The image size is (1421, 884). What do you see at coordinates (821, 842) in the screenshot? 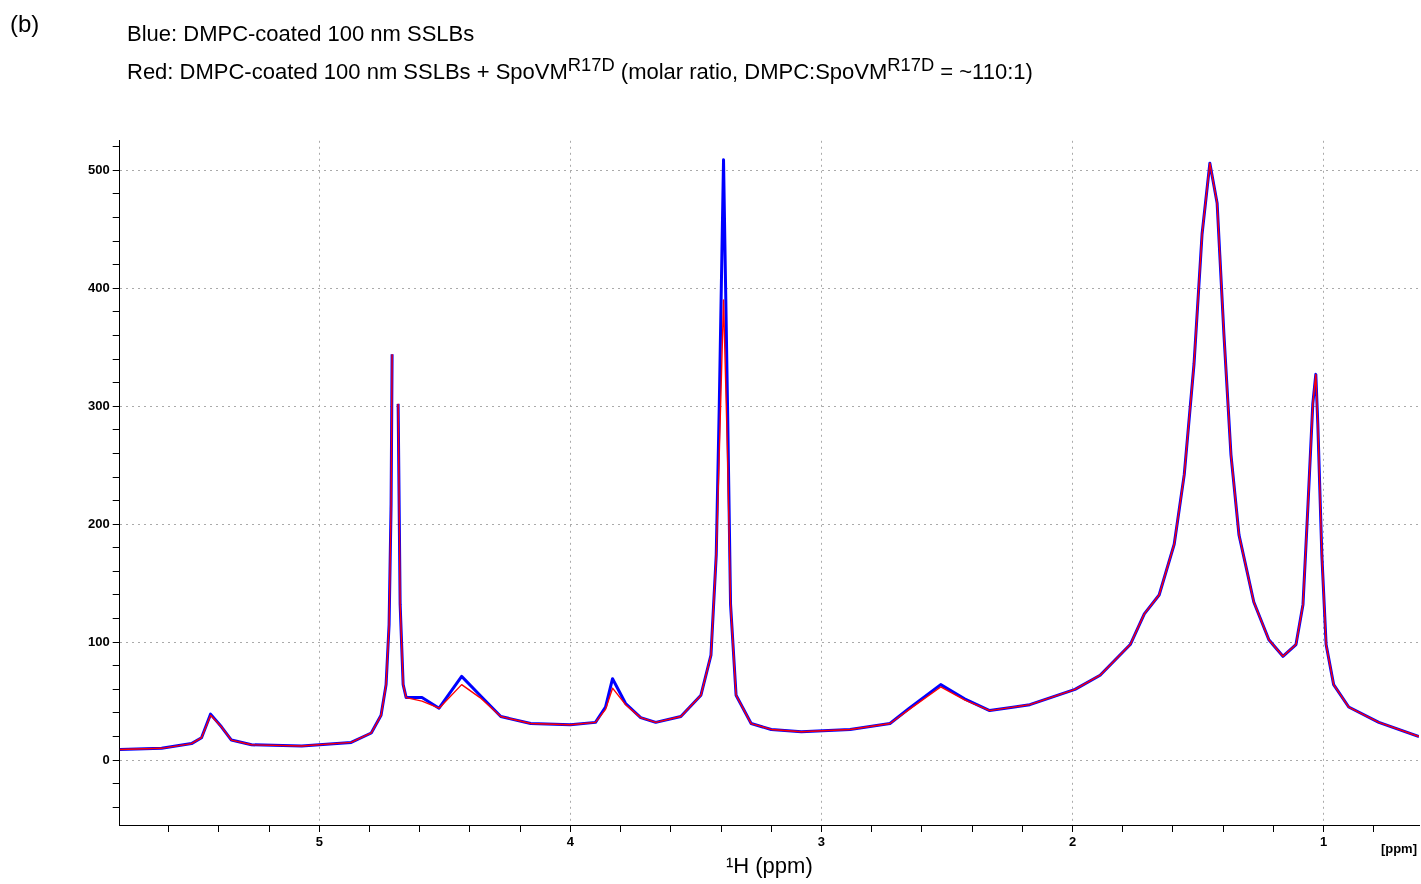
I see `x-tick-label: 3` at bounding box center [821, 842].